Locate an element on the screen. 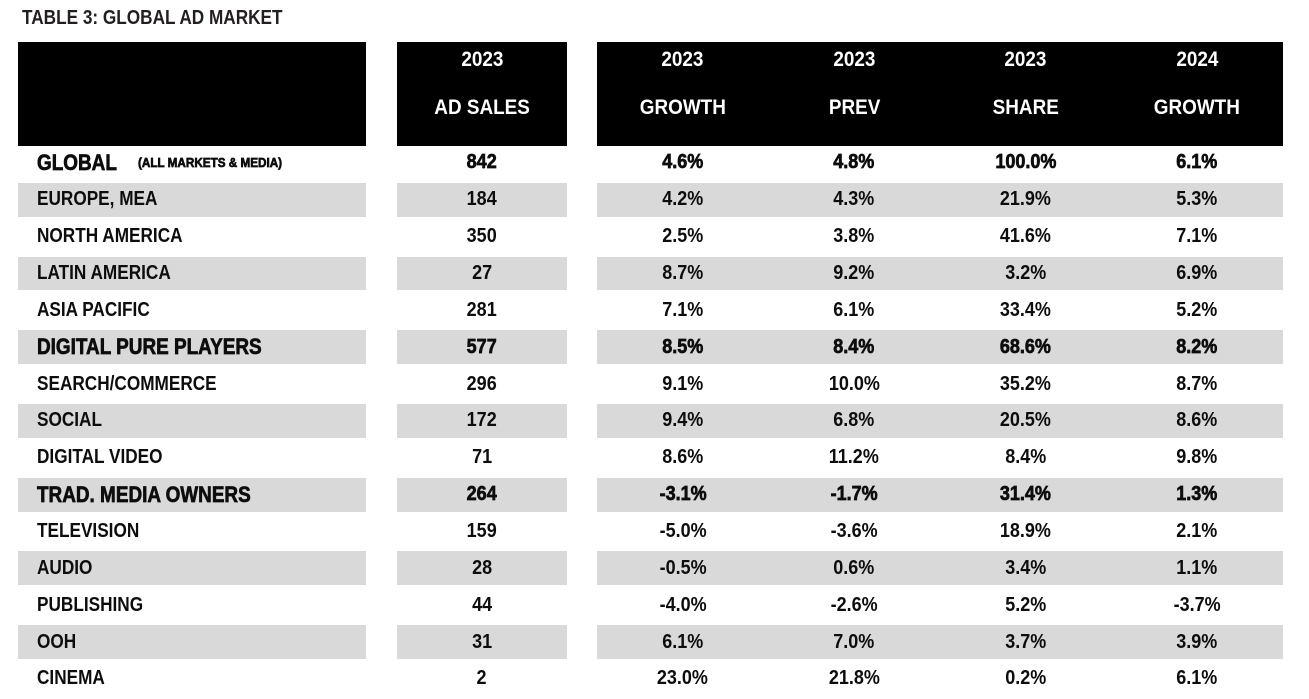 The width and height of the screenshot is (1309, 699). table-row: TELEVISION 159 -5.0% -3.6% 18.9% 2.1% is located at coordinates (654, 533).